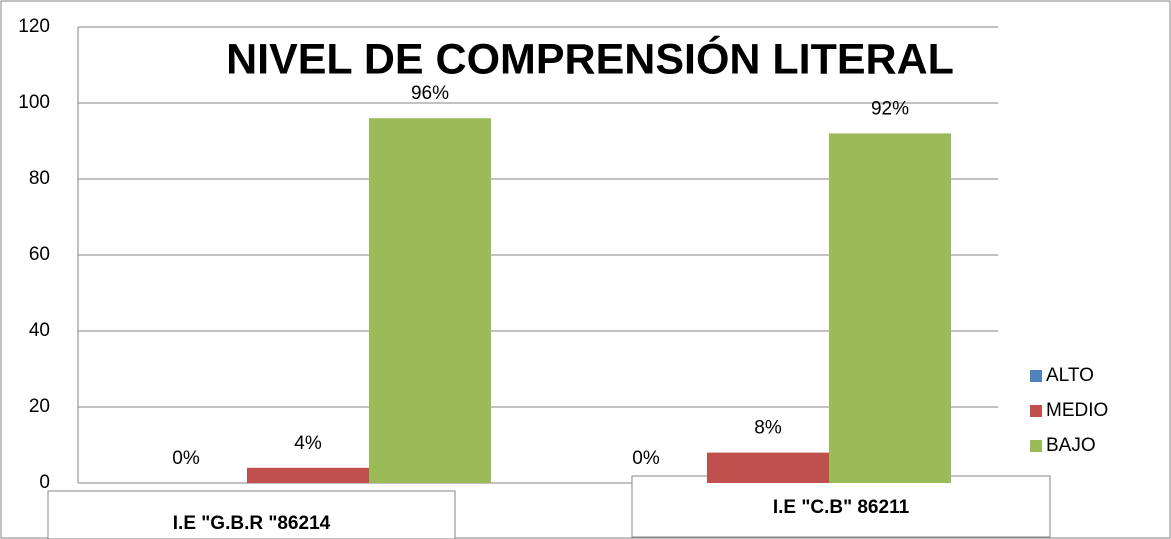  I want to click on y-tick-label: 20, so click(39, 406).